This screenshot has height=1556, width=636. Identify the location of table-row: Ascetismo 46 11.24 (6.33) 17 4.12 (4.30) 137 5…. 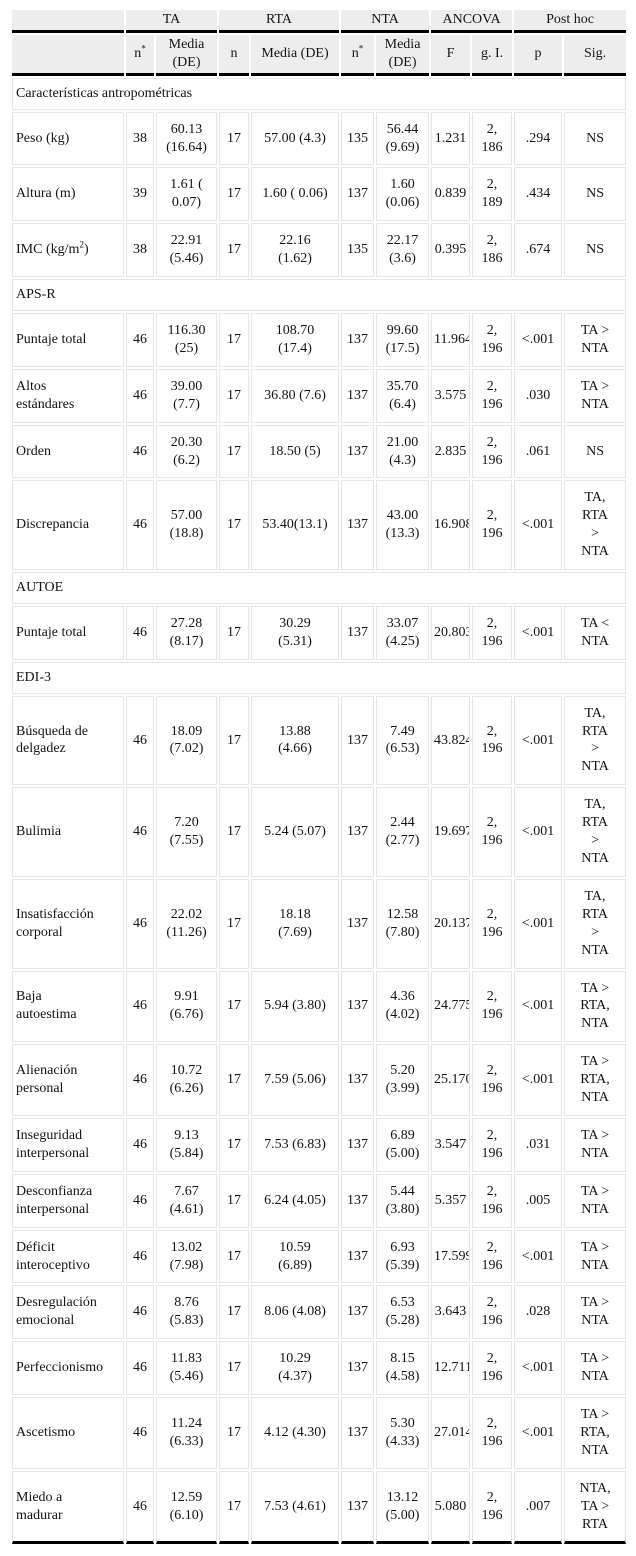
(319, 1433).